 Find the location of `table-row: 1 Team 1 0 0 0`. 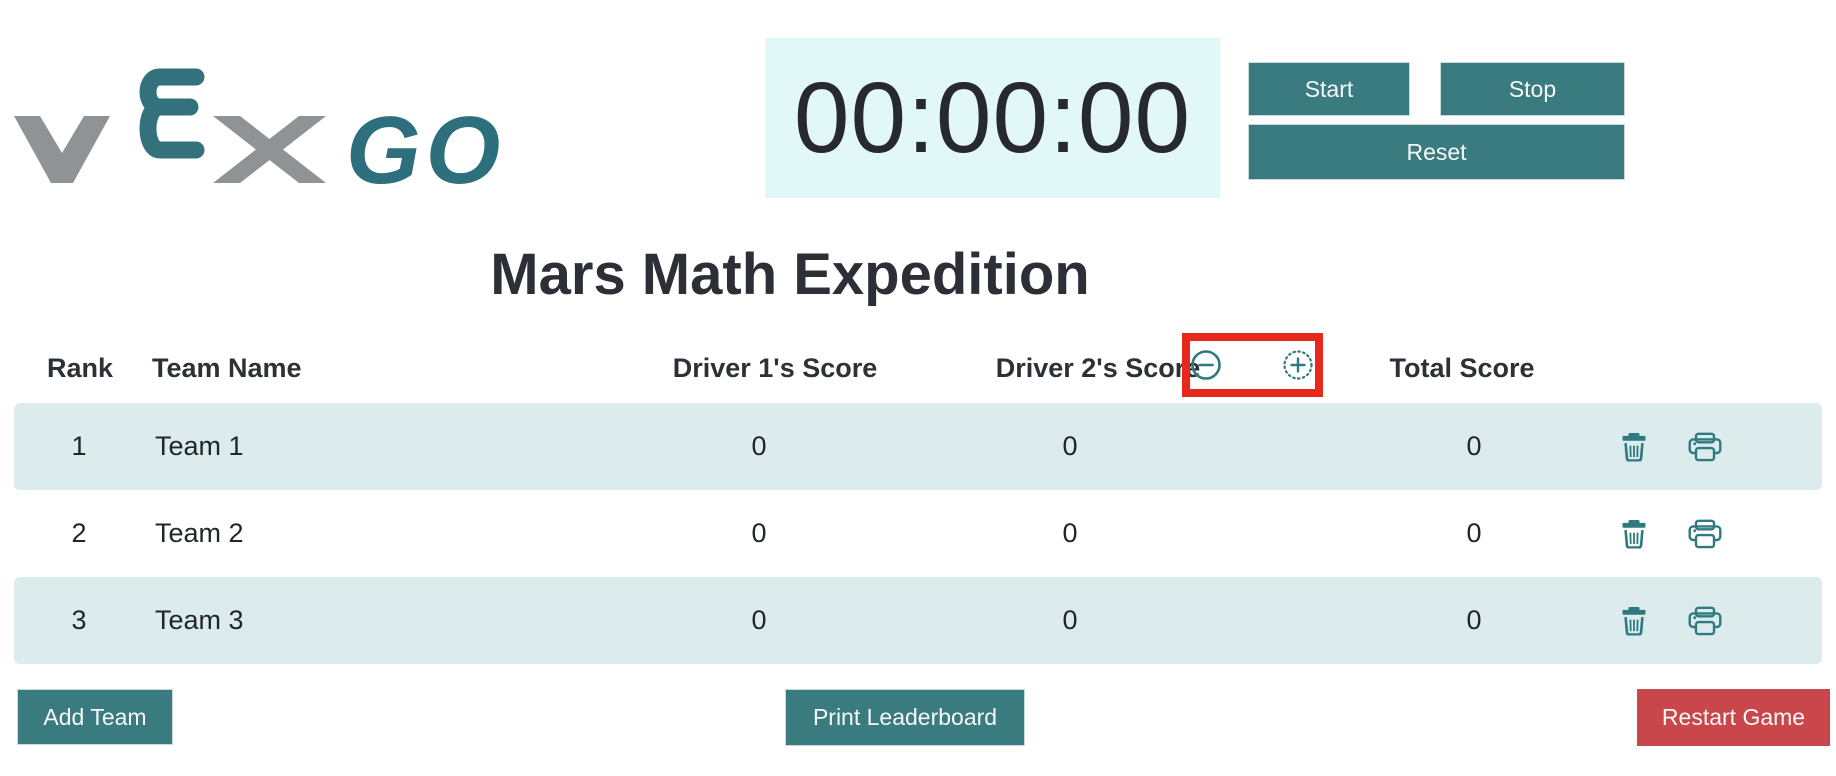

table-row: 1 Team 1 0 0 0 is located at coordinates (918, 446).